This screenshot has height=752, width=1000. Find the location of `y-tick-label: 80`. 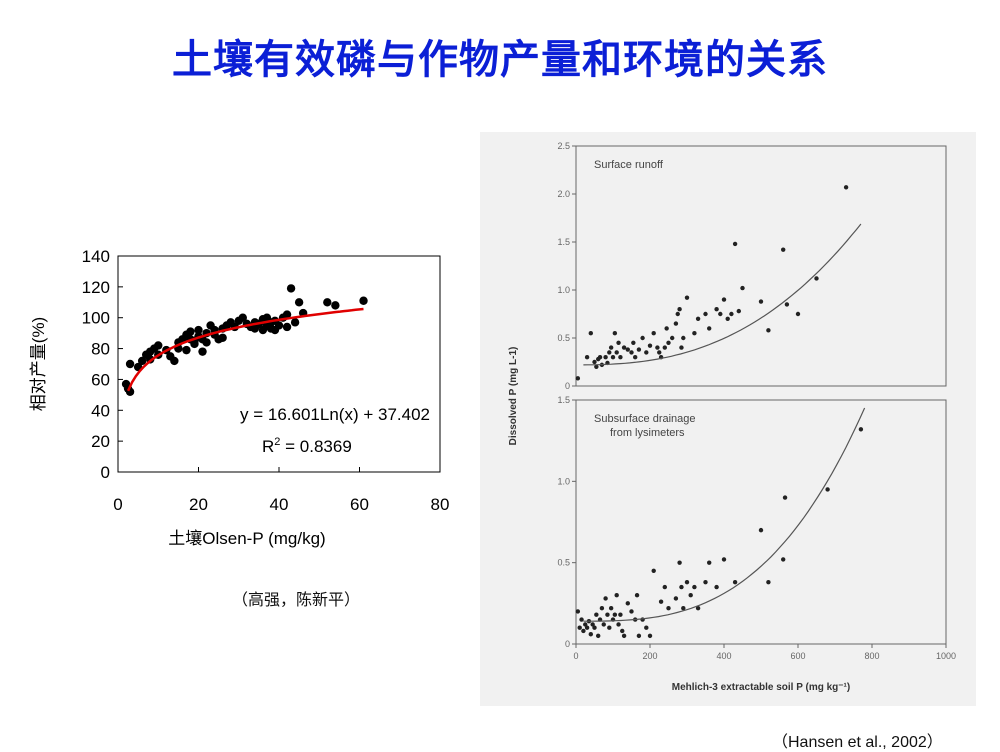

y-tick-label: 80 is located at coordinates (100, 349).